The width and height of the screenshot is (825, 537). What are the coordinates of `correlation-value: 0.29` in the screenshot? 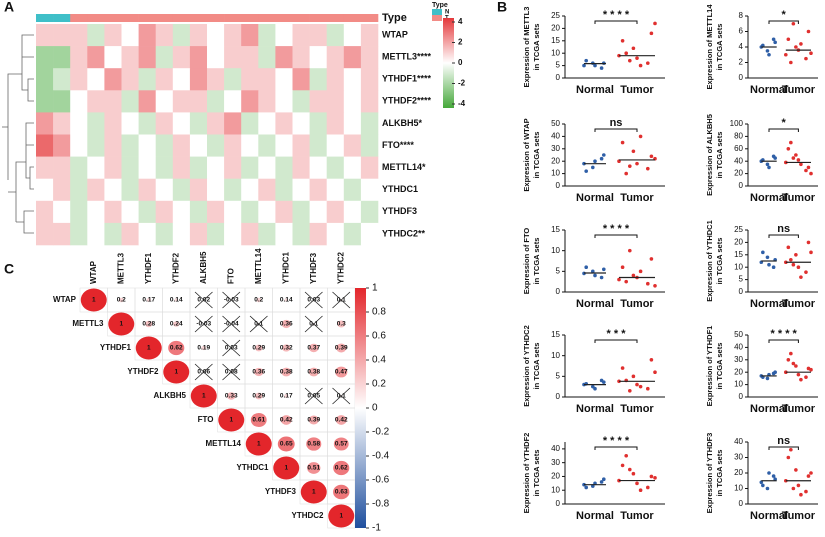 It's located at (258, 396).